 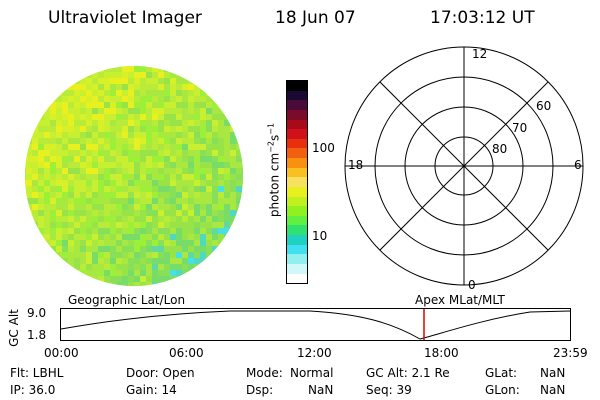 What do you see at coordinates (355, 165) in the screenshot?
I see `polar-label-18: 18` at bounding box center [355, 165].